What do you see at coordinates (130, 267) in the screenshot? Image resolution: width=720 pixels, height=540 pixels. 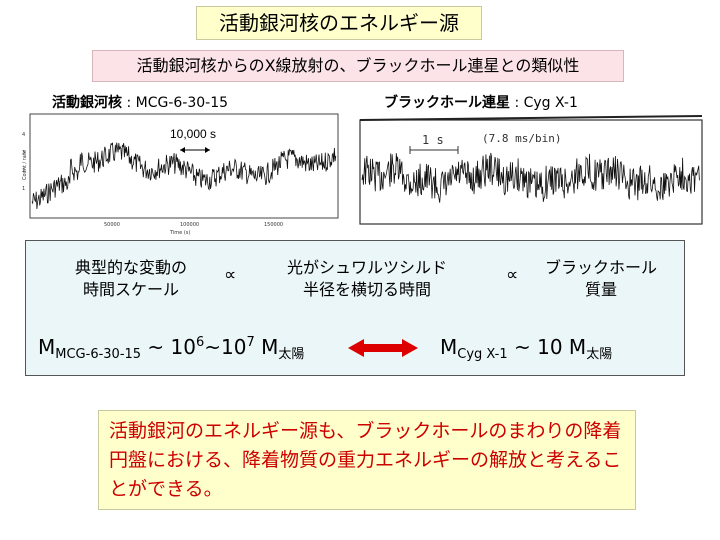 I see `timescale-line-1: 典型的な変動の` at bounding box center [130, 267].